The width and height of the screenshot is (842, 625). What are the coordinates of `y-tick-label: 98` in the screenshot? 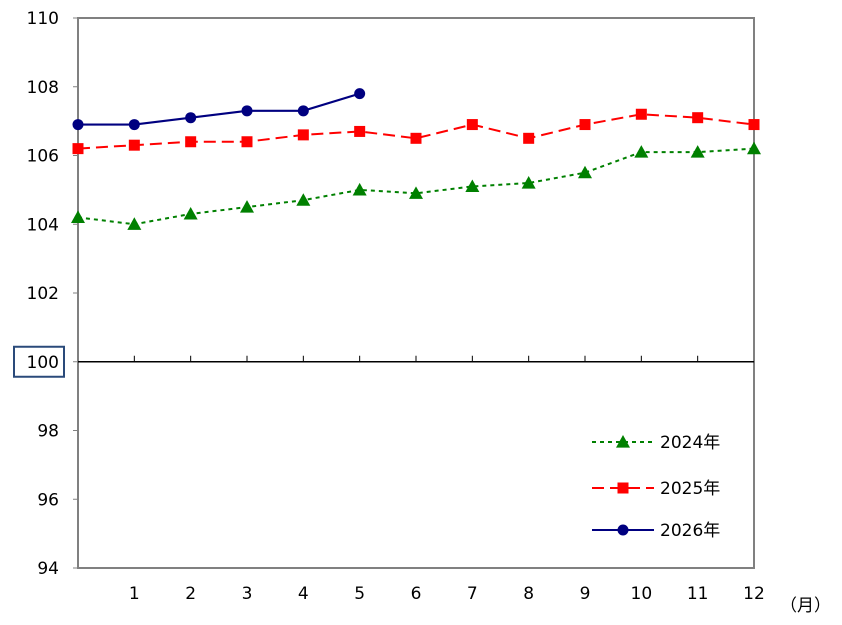 It's located at (48, 432).